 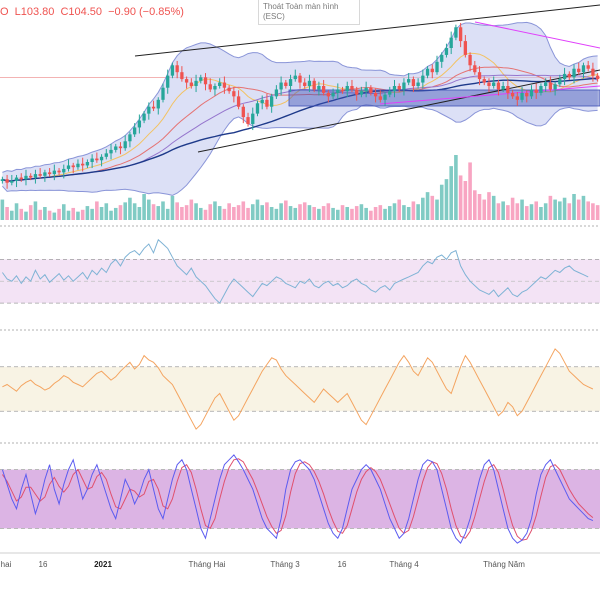 What do you see at coordinates (300, 271) in the screenshot?
I see `rsi-pane` at bounding box center [300, 271].